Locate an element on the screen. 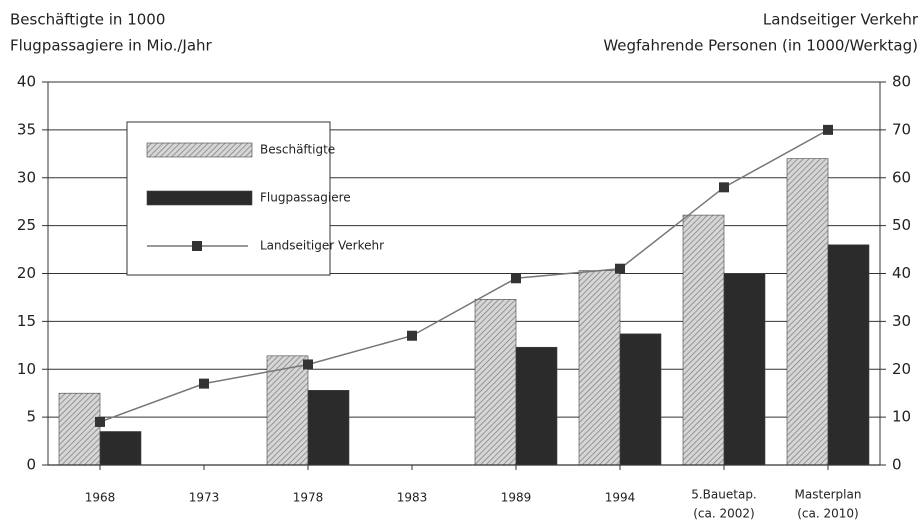 The image size is (923, 530). y2-tick-label: 80 is located at coordinates (901, 82).